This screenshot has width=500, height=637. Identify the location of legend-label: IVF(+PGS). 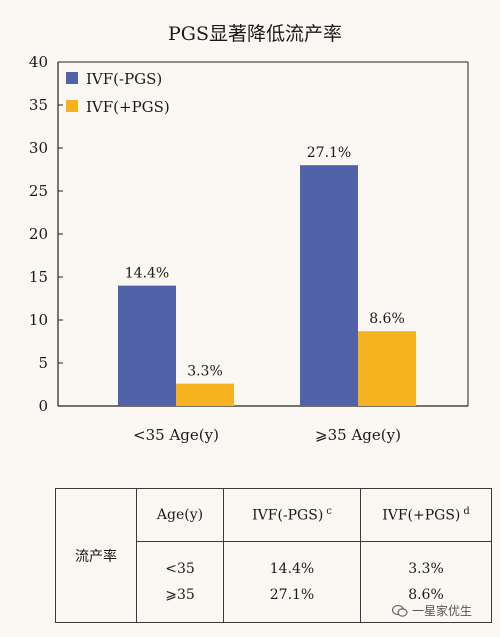
(128, 107).